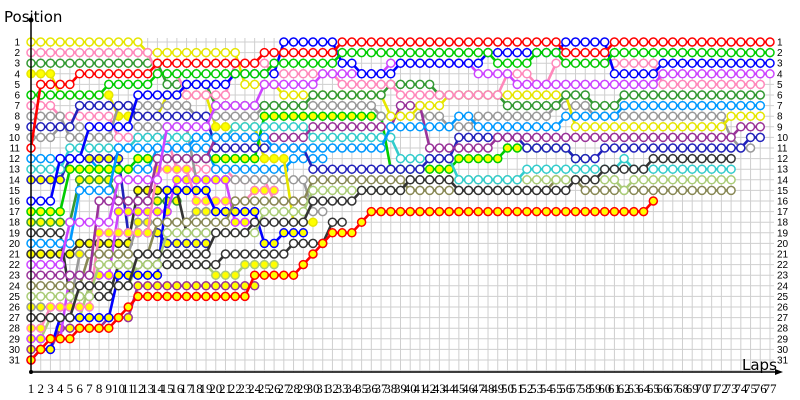 This screenshot has height=400, width=800. What do you see at coordinates (653, 95) in the screenshot?
I see `series-6-lap-65-marker` at bounding box center [653, 95].